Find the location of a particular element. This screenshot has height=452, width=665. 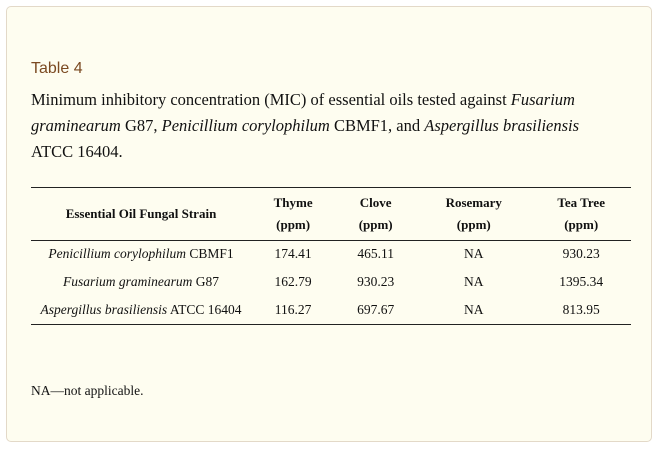

header-thyme: Thyme (ppm) is located at coordinates (293, 214).